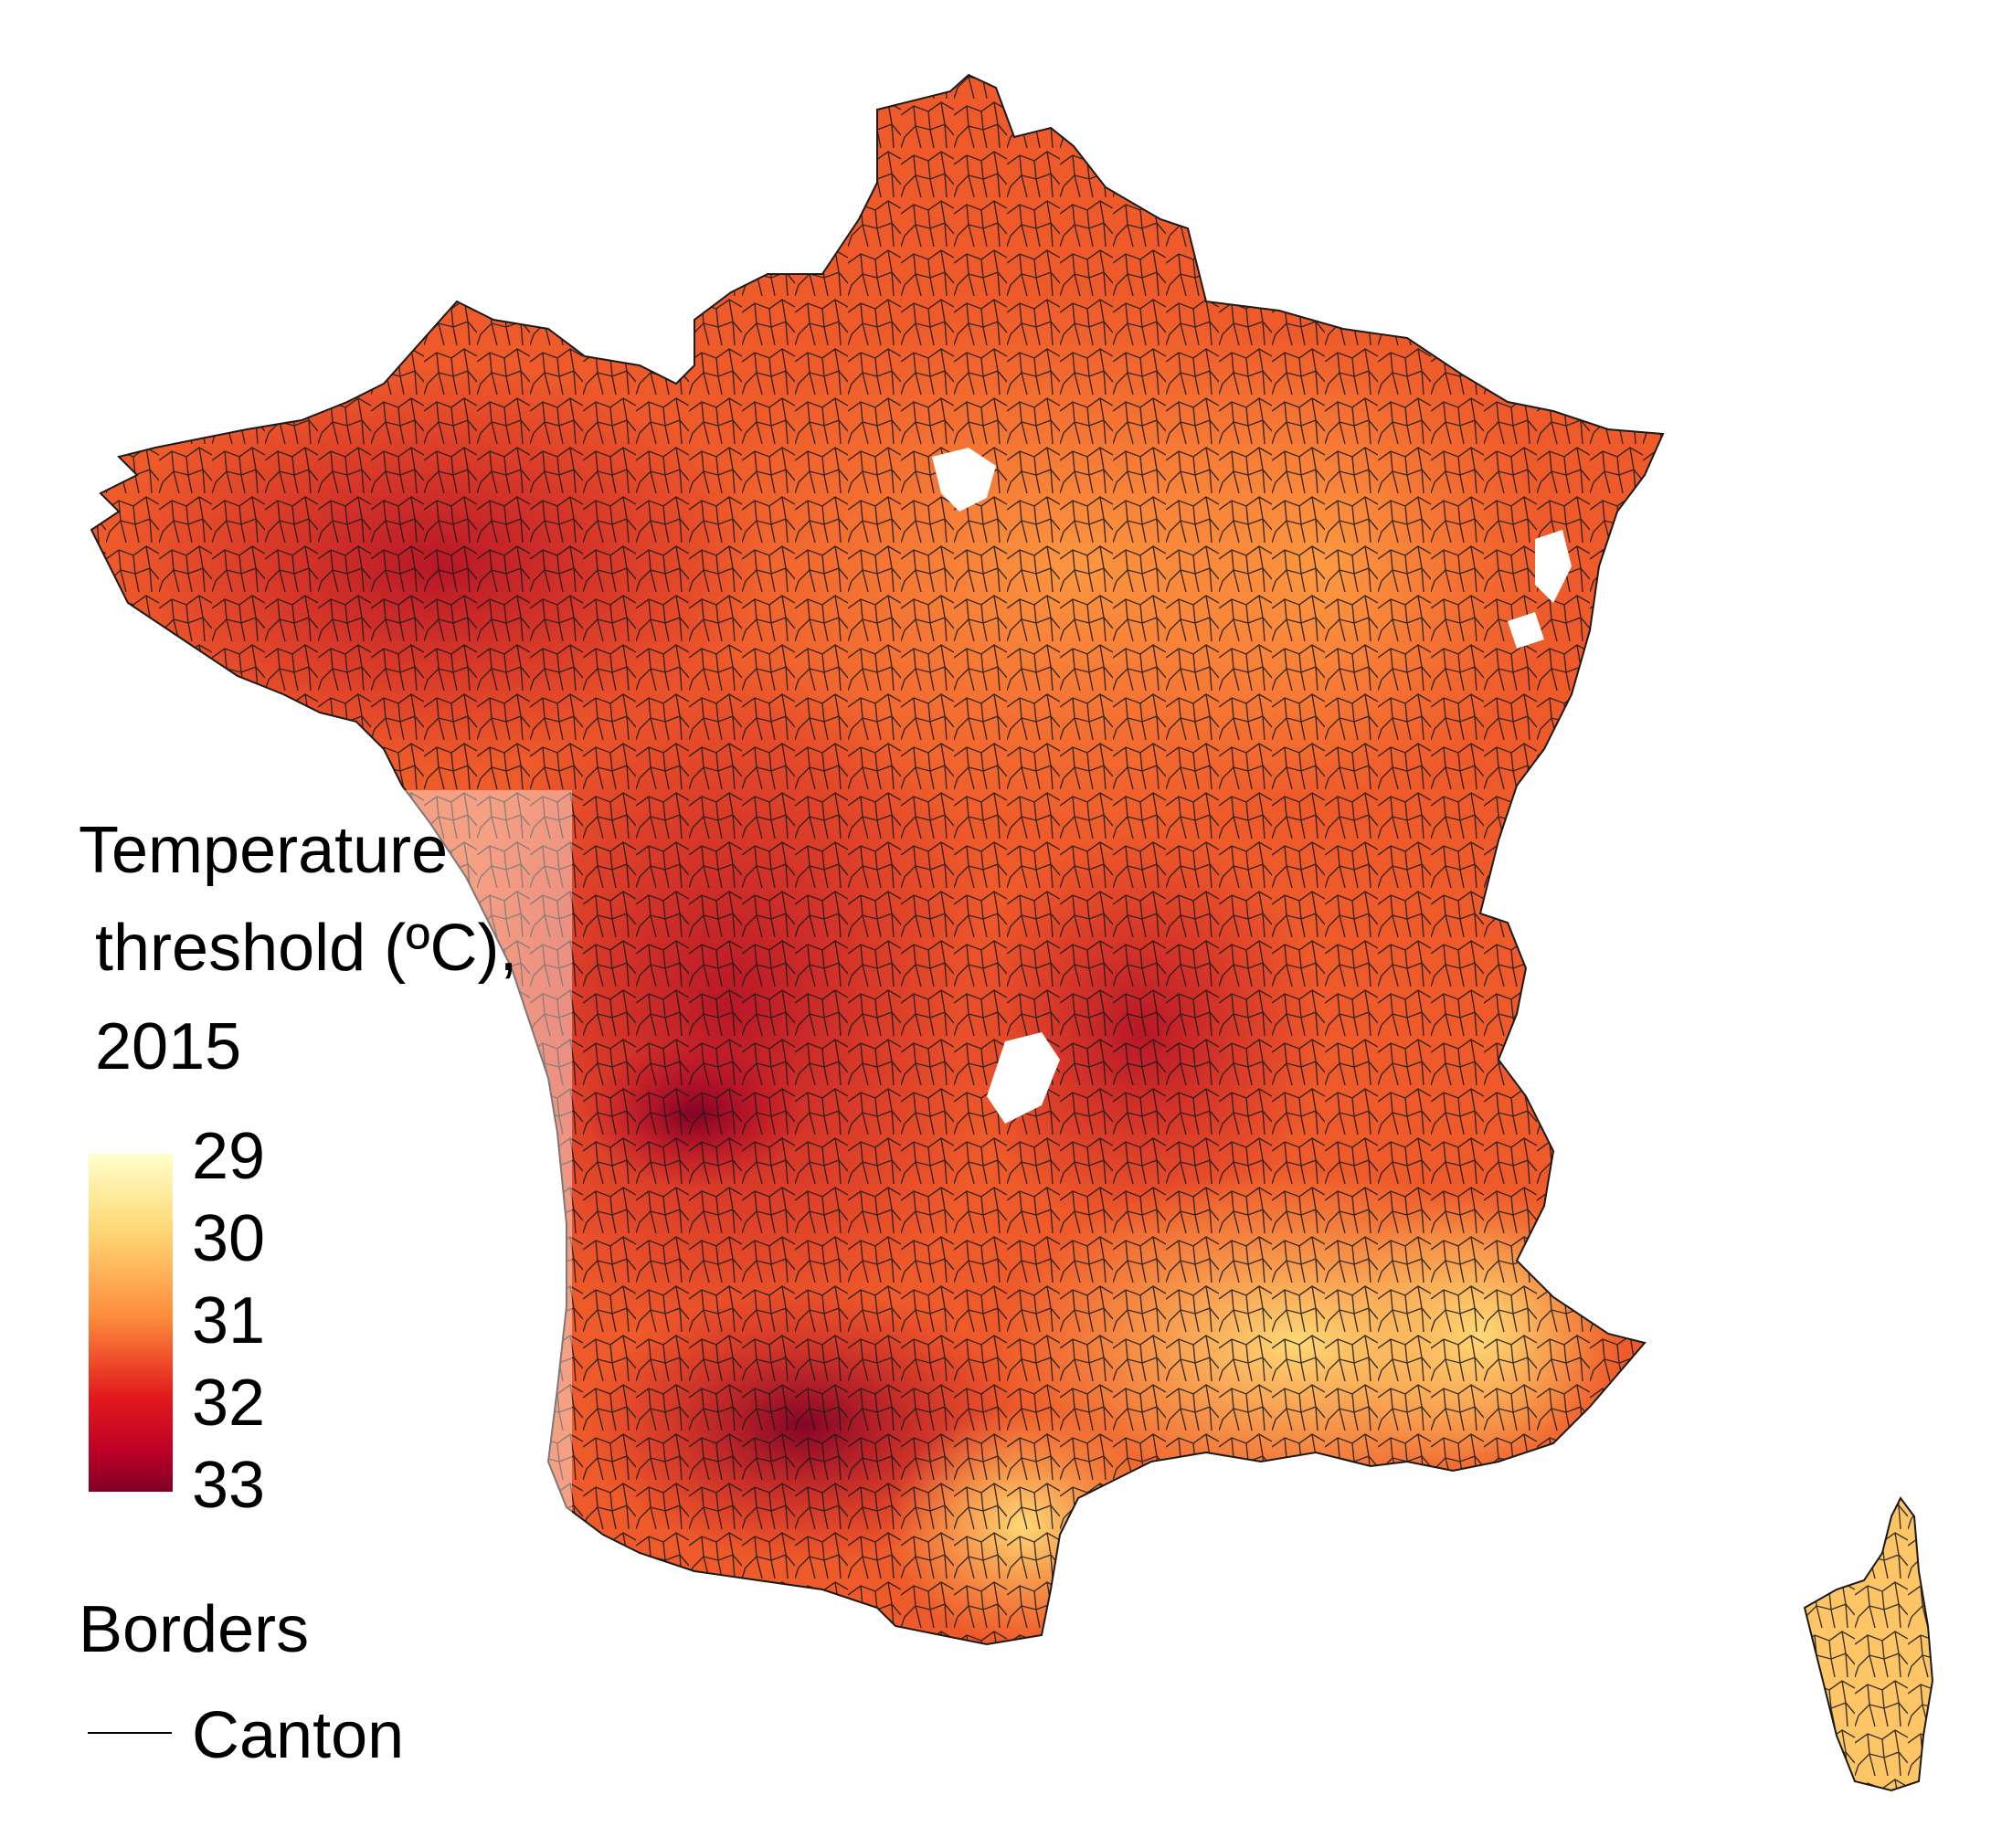 The height and width of the screenshot is (1848, 1991). What do you see at coordinates (229, 1238) in the screenshot?
I see `legend-tick-30: 30` at bounding box center [229, 1238].